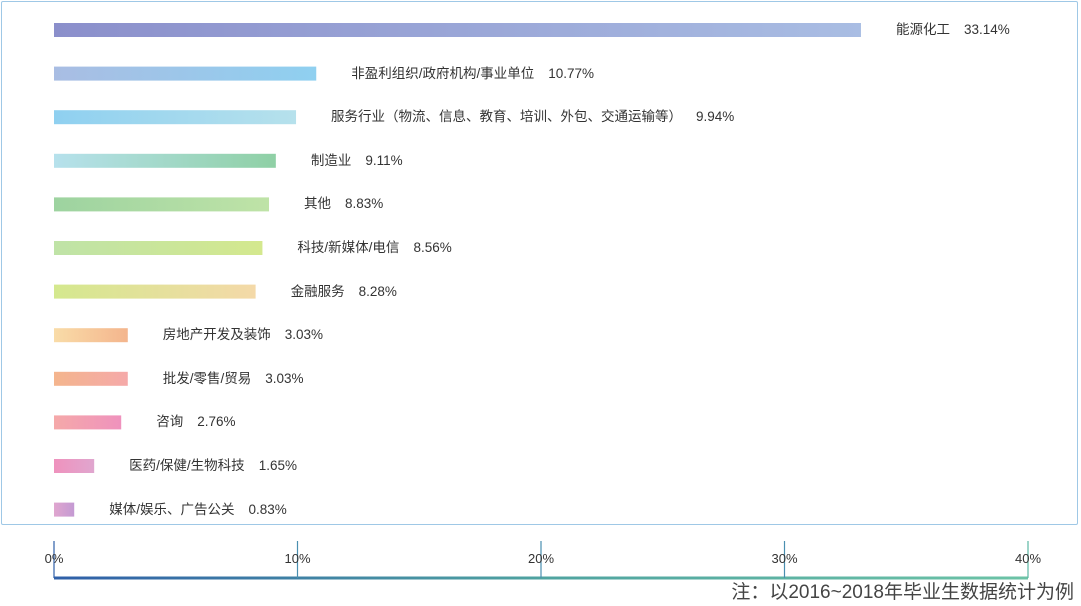 The height and width of the screenshot is (606, 1081). Describe the element at coordinates (216, 422) in the screenshot. I see `value-label: 2.76%` at that location.